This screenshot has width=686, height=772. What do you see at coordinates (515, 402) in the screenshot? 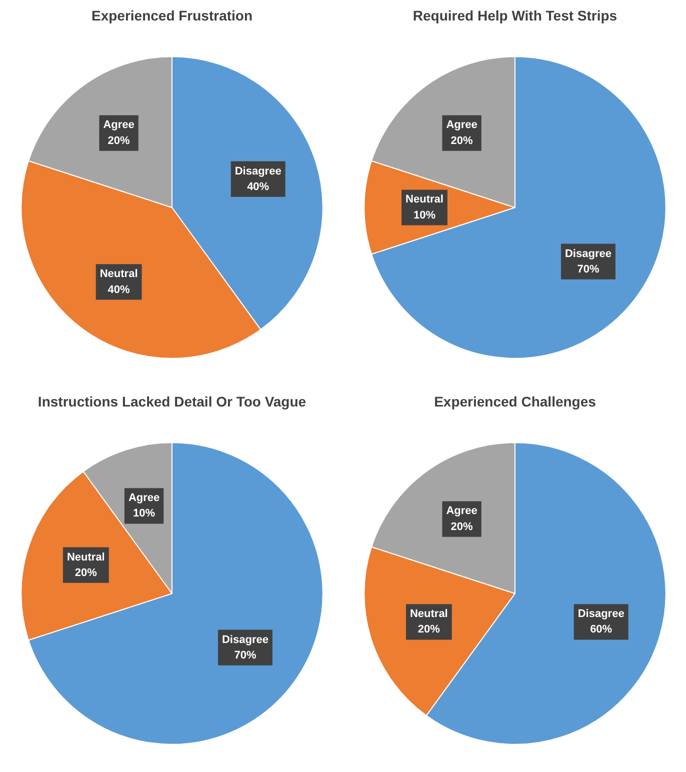
I see `chart-title: Experienced Challenges` at bounding box center [515, 402].